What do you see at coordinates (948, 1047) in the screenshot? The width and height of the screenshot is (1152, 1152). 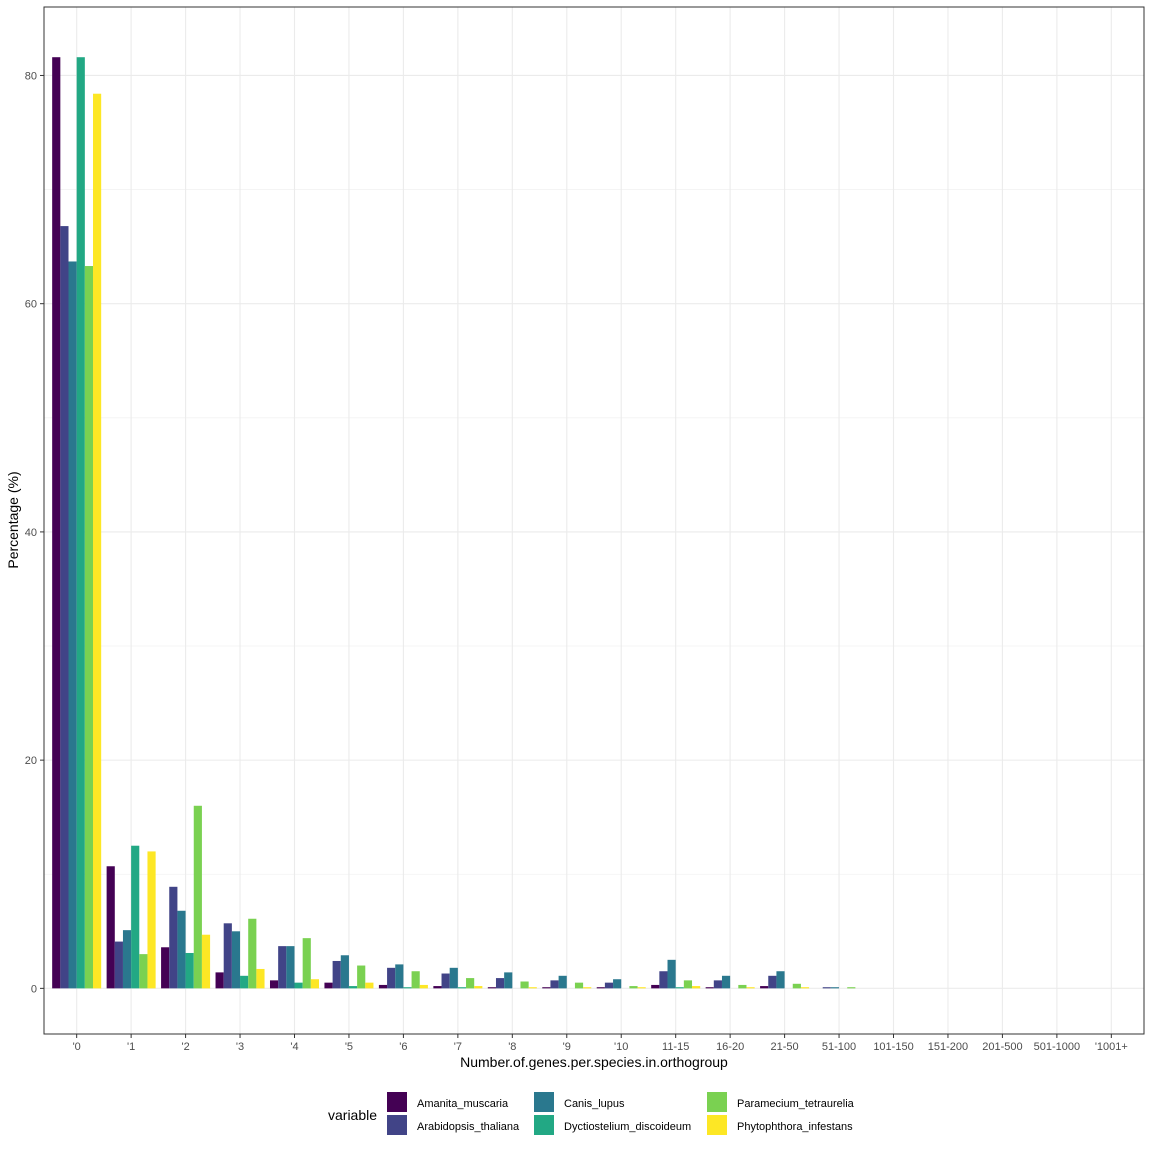 I see `x-tick-label: 151-200` at bounding box center [948, 1047].